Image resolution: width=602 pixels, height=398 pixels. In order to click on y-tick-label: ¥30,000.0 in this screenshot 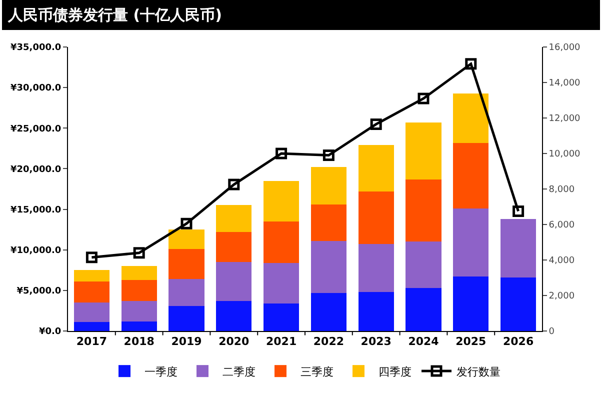, I will do `click(36, 89)`.